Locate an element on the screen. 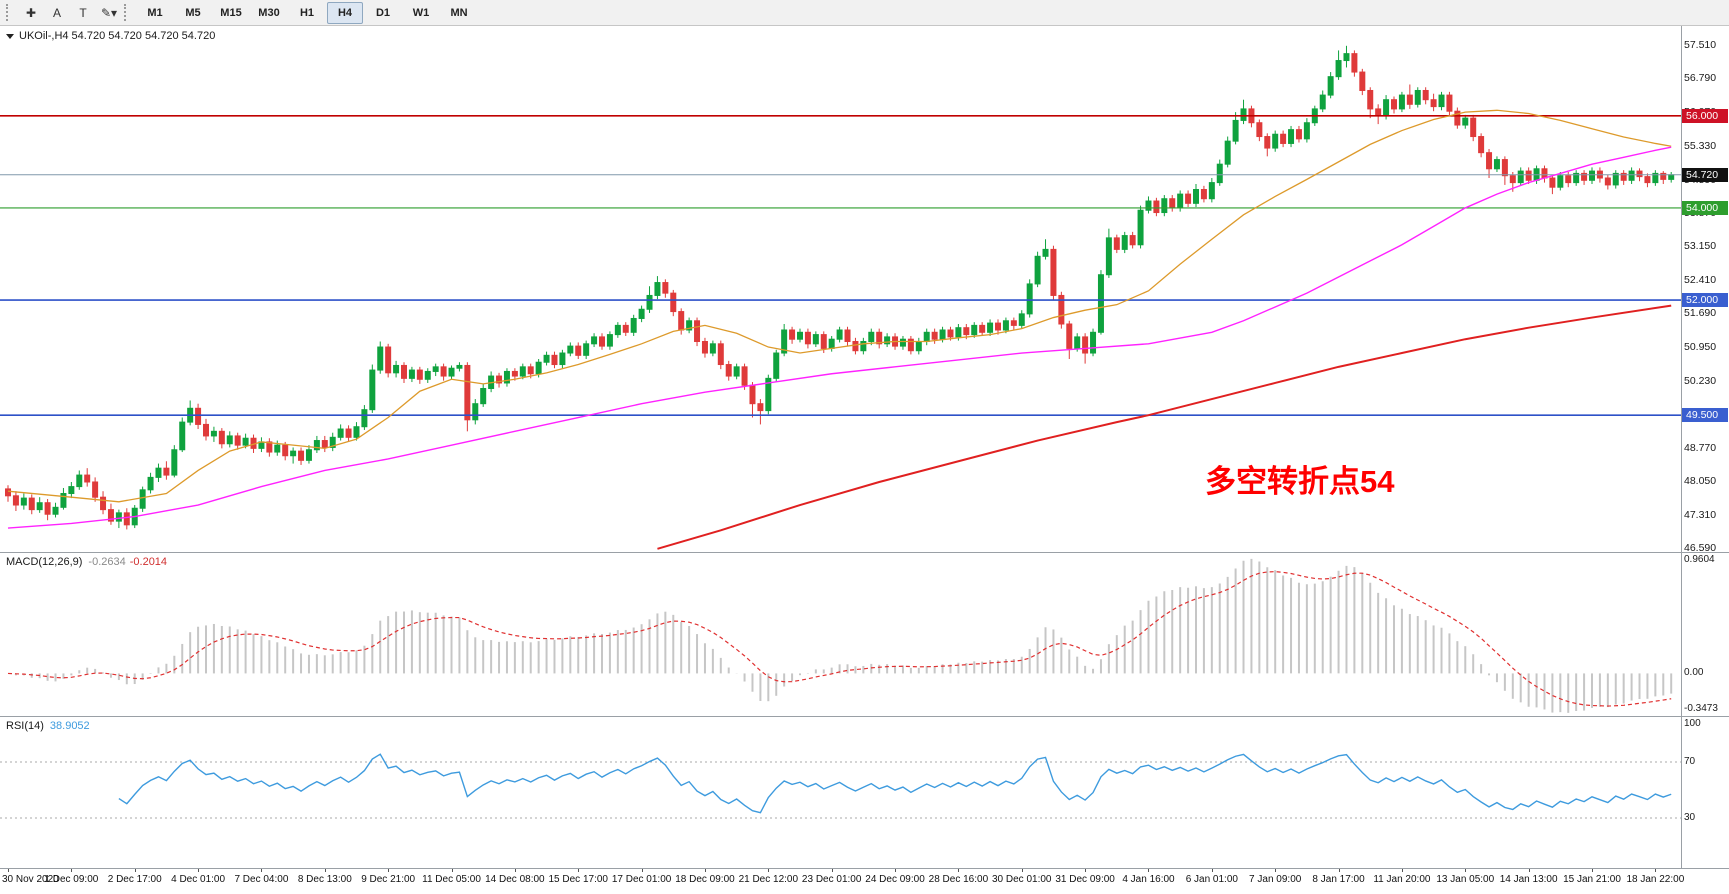  chart-annotation-text: 多空转折点54 is located at coordinates (1300, 481).